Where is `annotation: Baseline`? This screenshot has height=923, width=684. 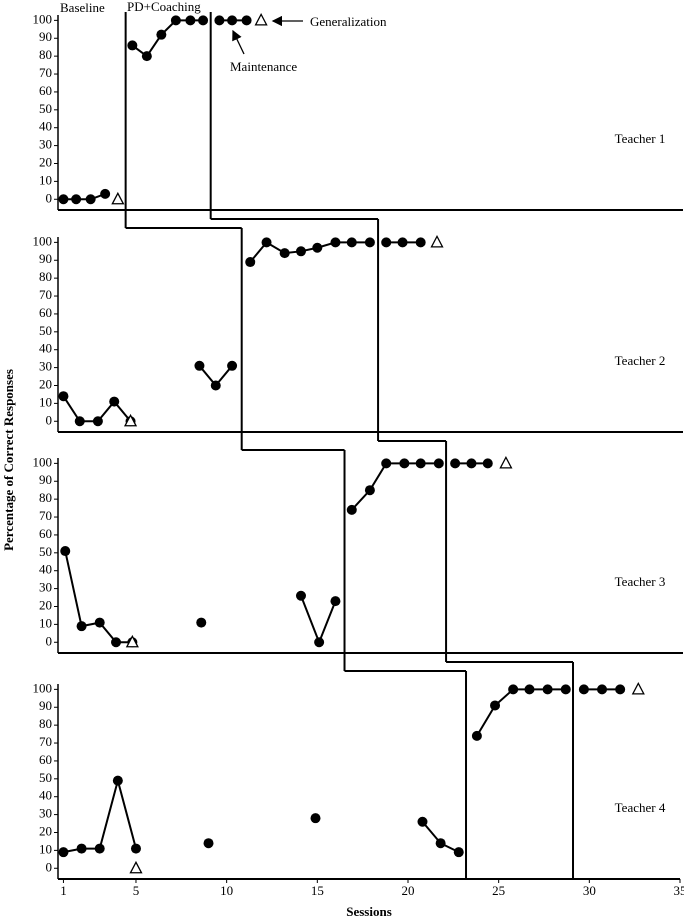 annotation: Baseline is located at coordinates (82, 7).